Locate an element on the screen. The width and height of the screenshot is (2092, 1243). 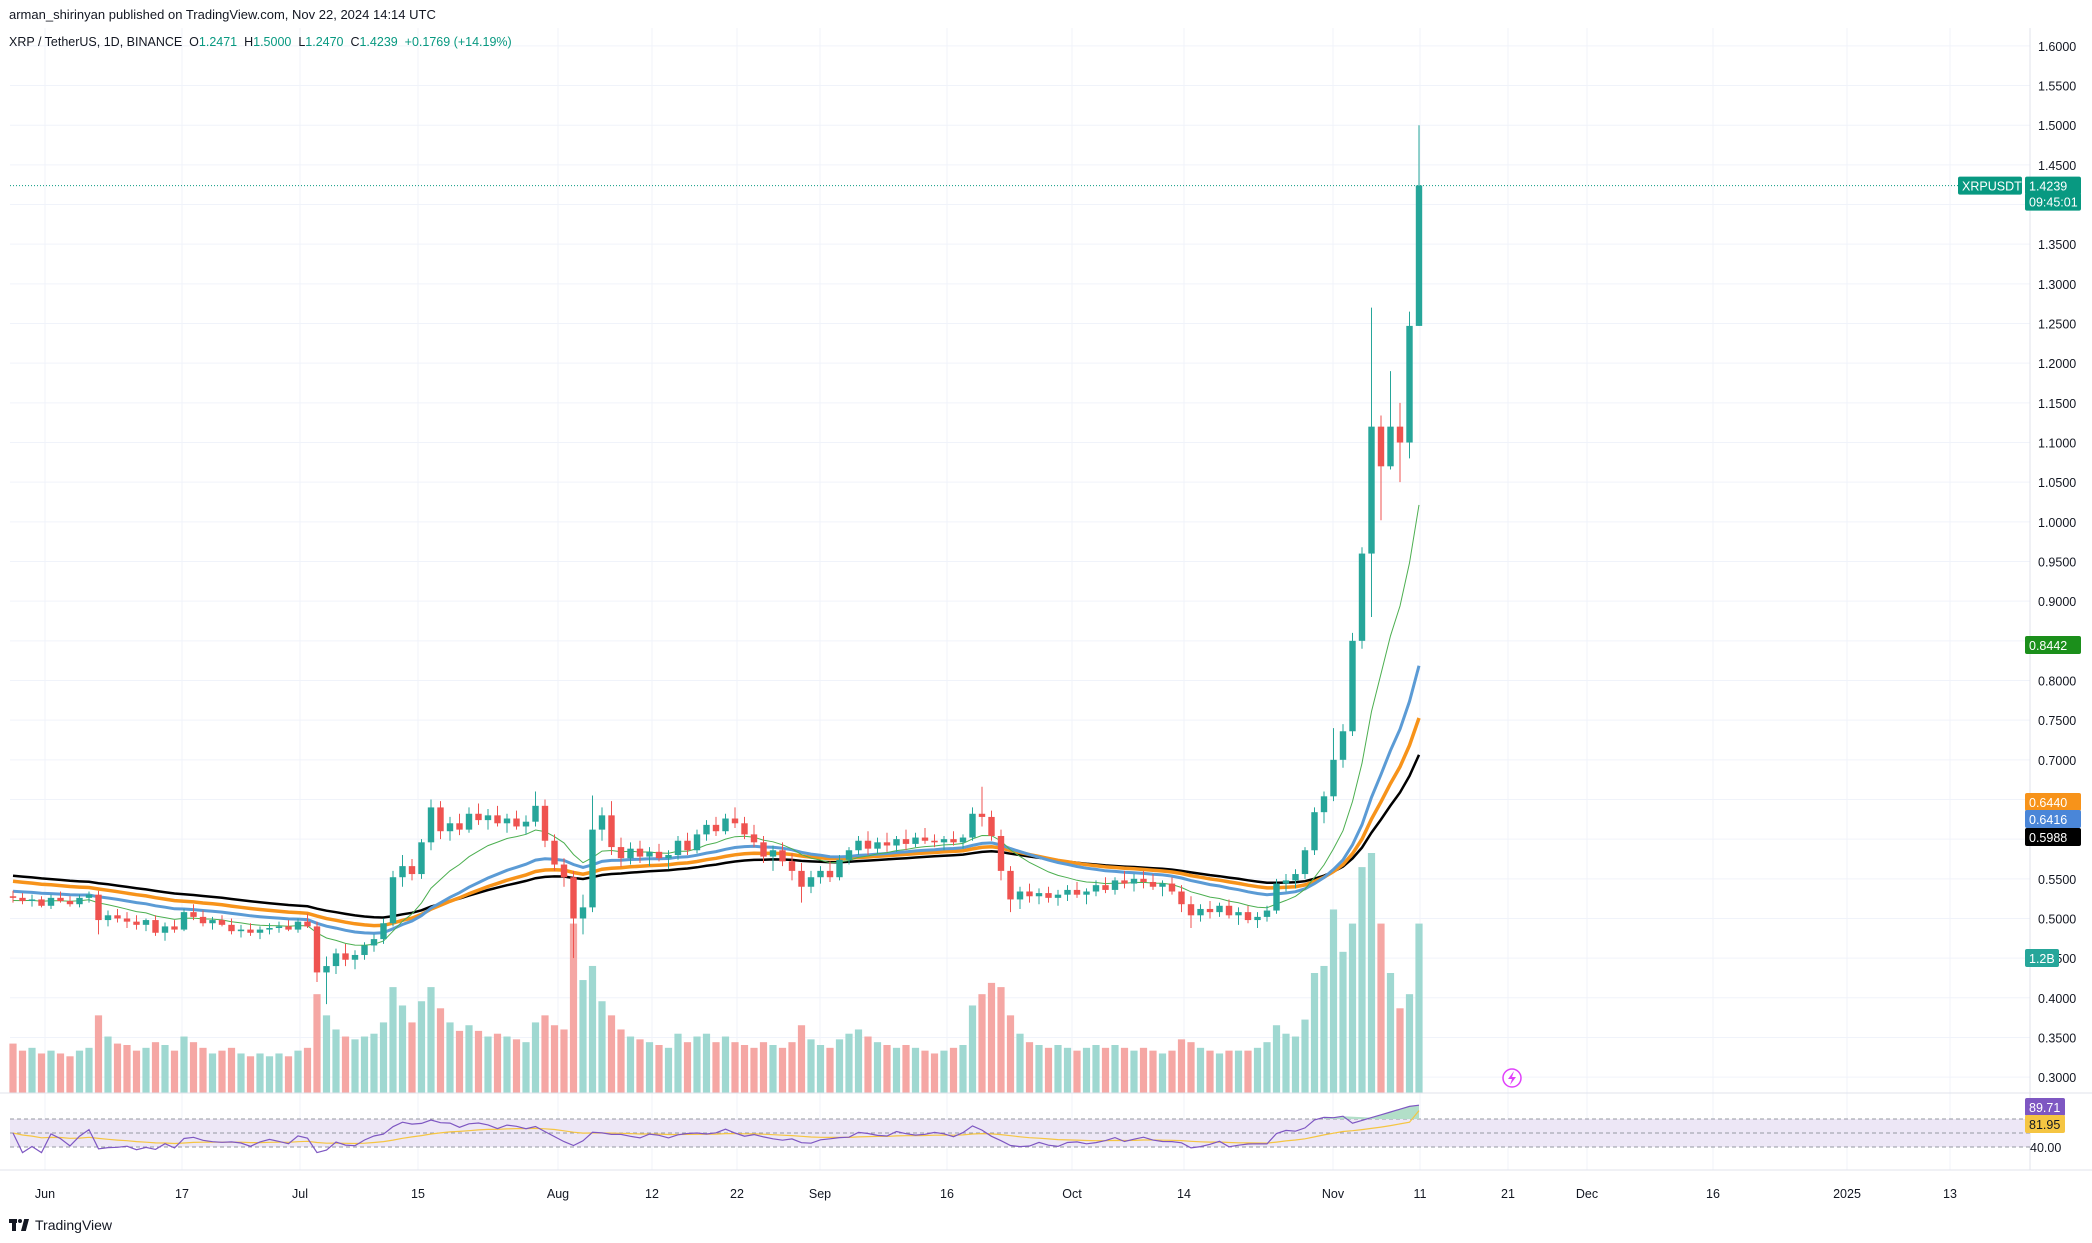
symbol-title: XRP / TetherUS, 1D, BINANCE is located at coordinates (96, 42).